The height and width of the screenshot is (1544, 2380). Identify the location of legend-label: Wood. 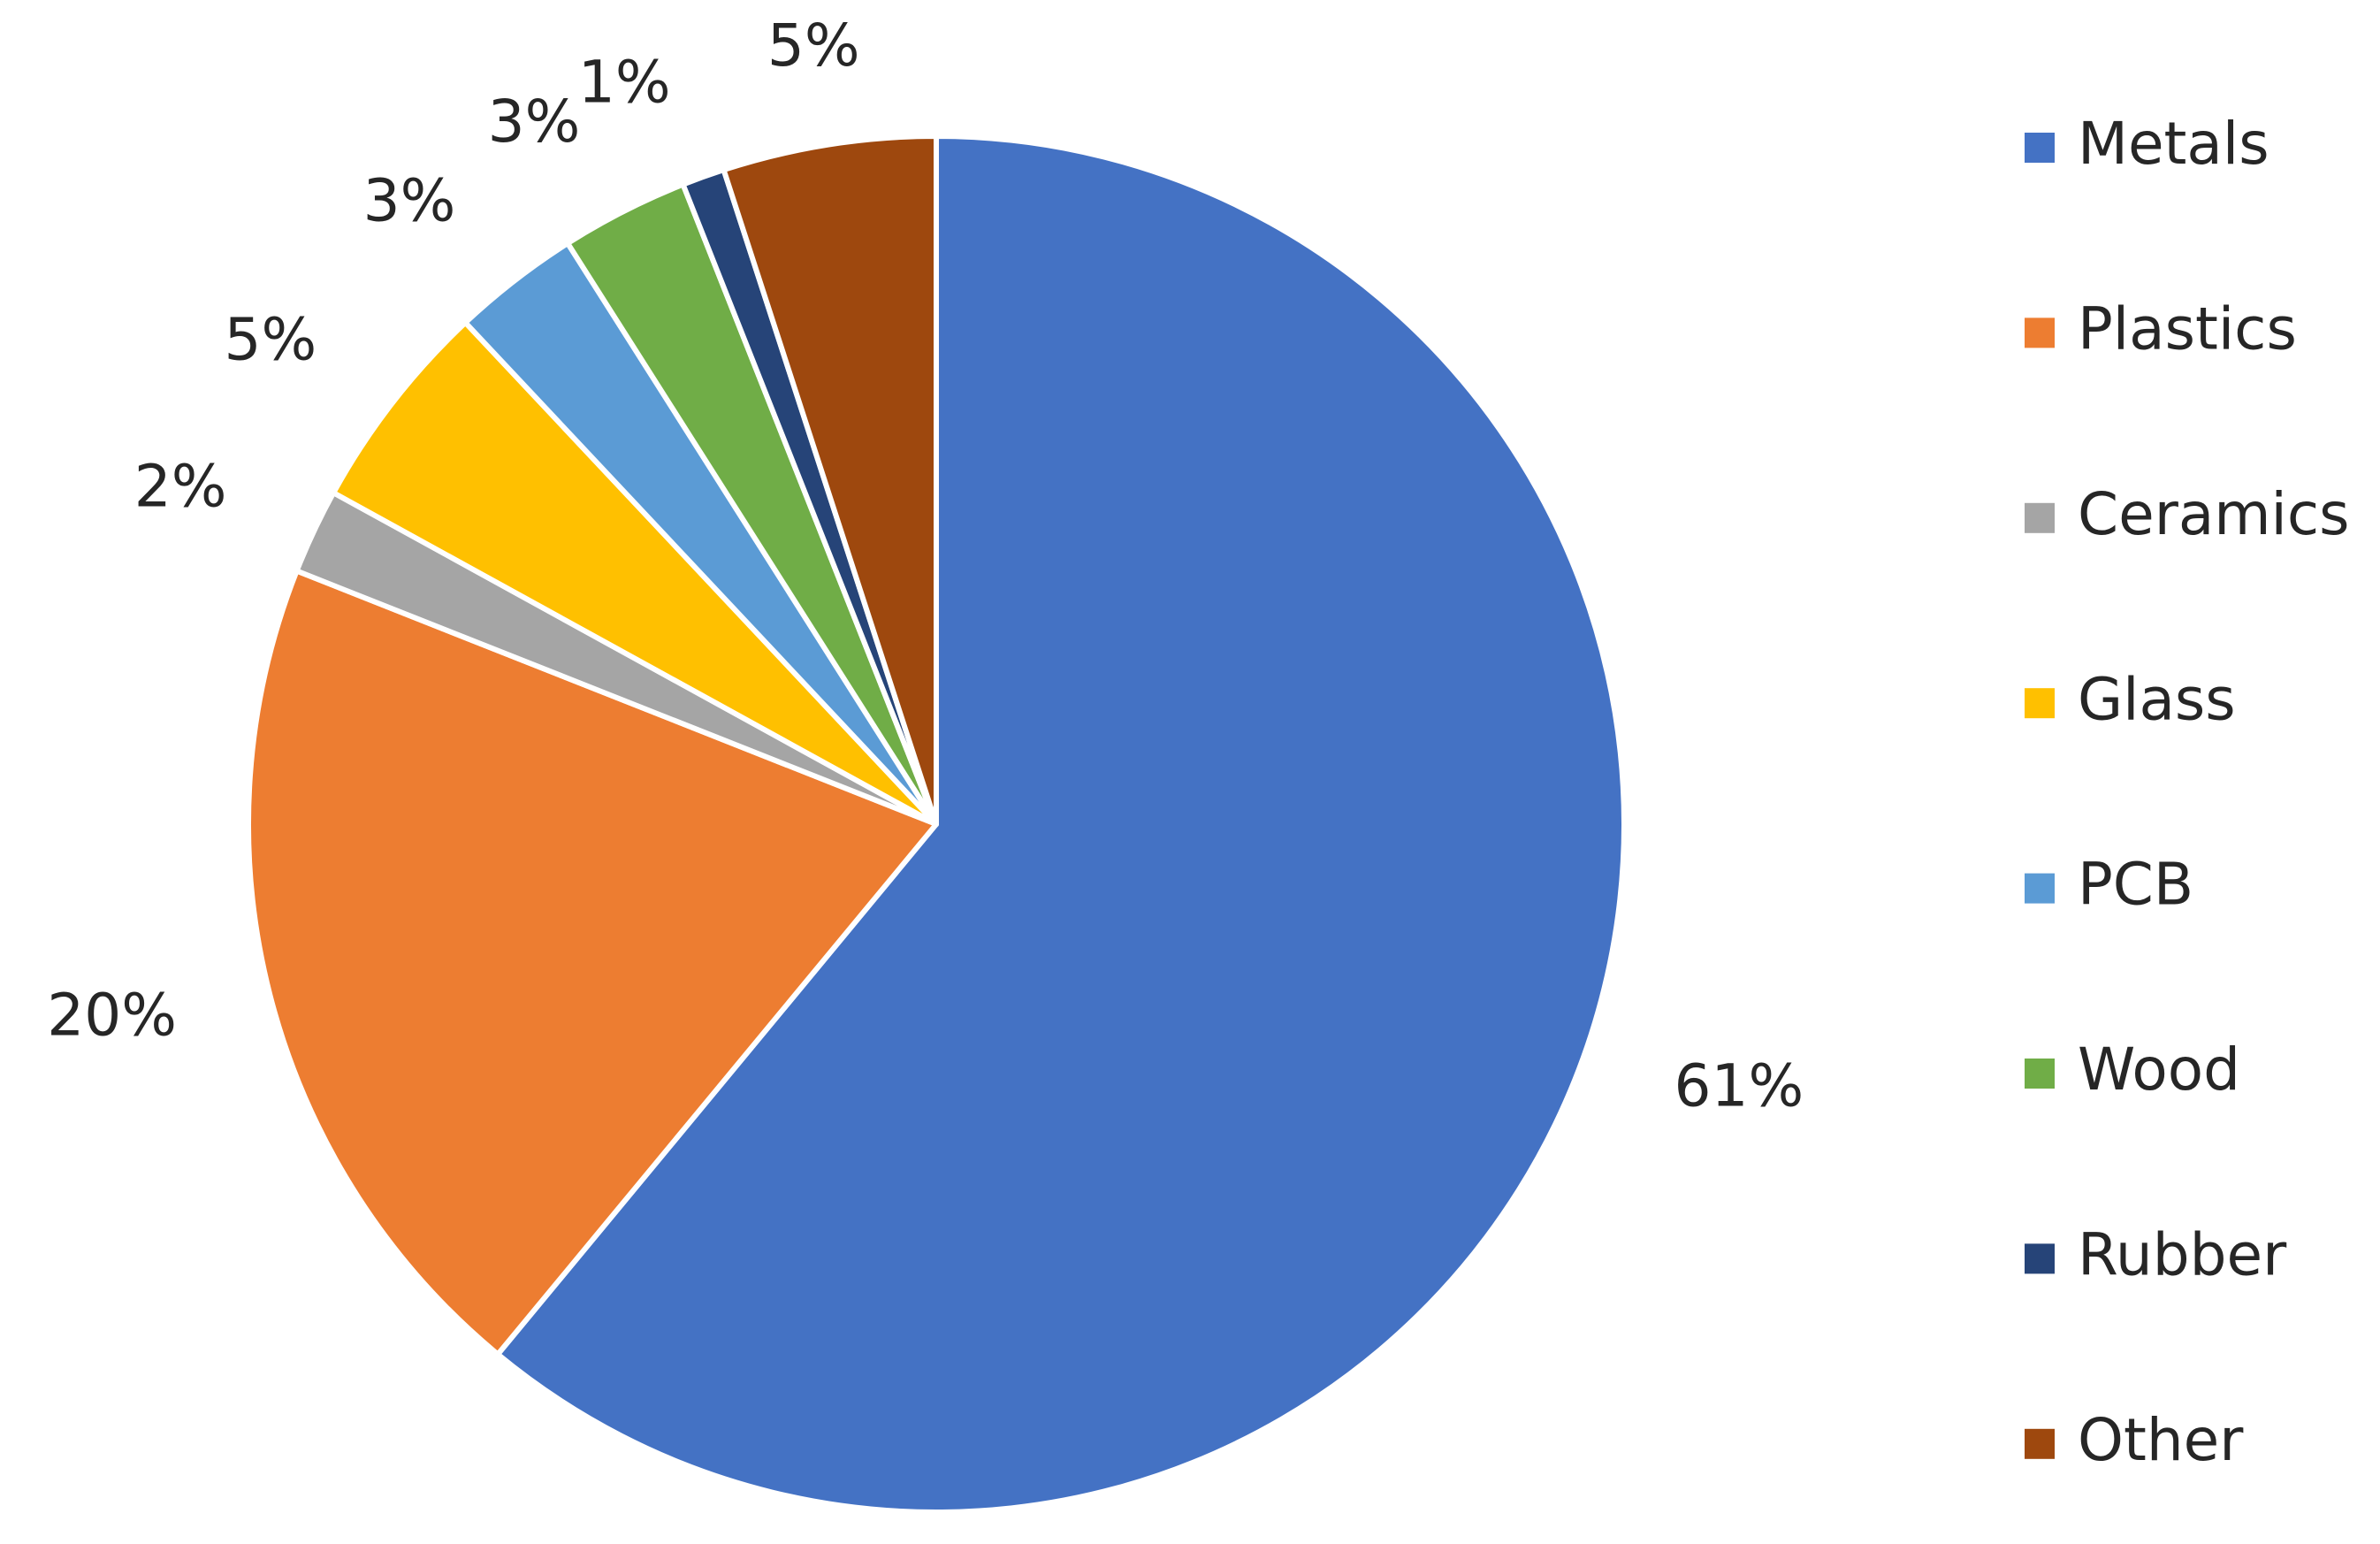
(2159, 1070).